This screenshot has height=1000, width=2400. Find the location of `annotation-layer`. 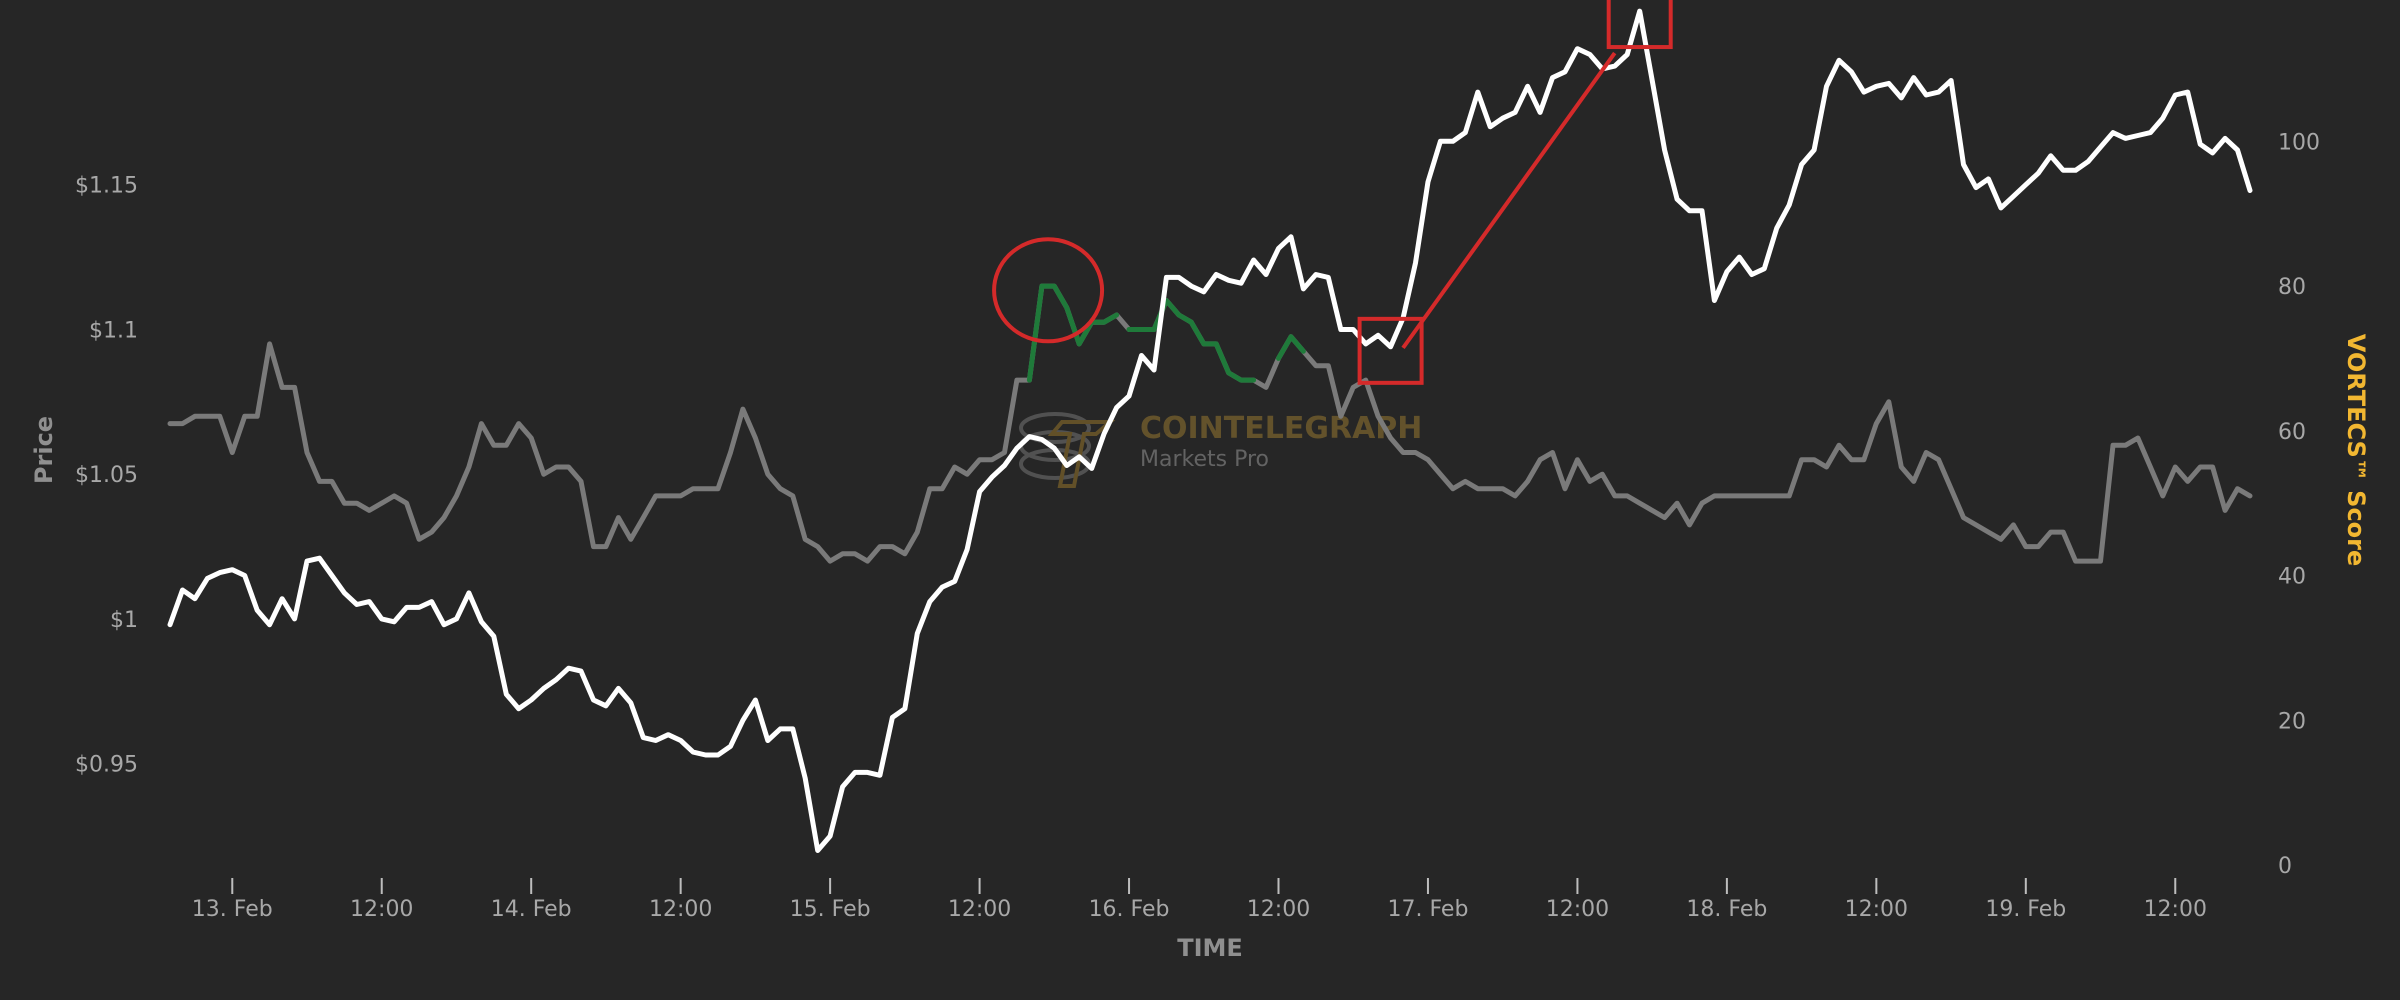

annotation-layer is located at coordinates (1332, 192).